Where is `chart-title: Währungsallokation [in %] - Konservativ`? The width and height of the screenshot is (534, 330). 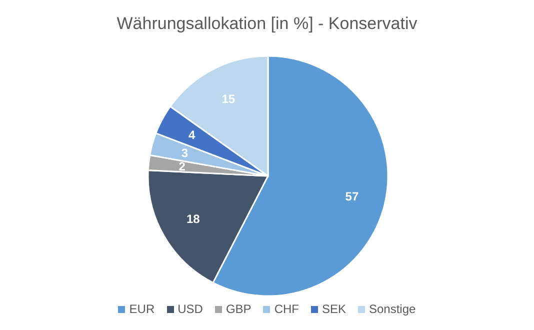 chart-title: Währungsallokation [in %] - Konservativ is located at coordinates (267, 24).